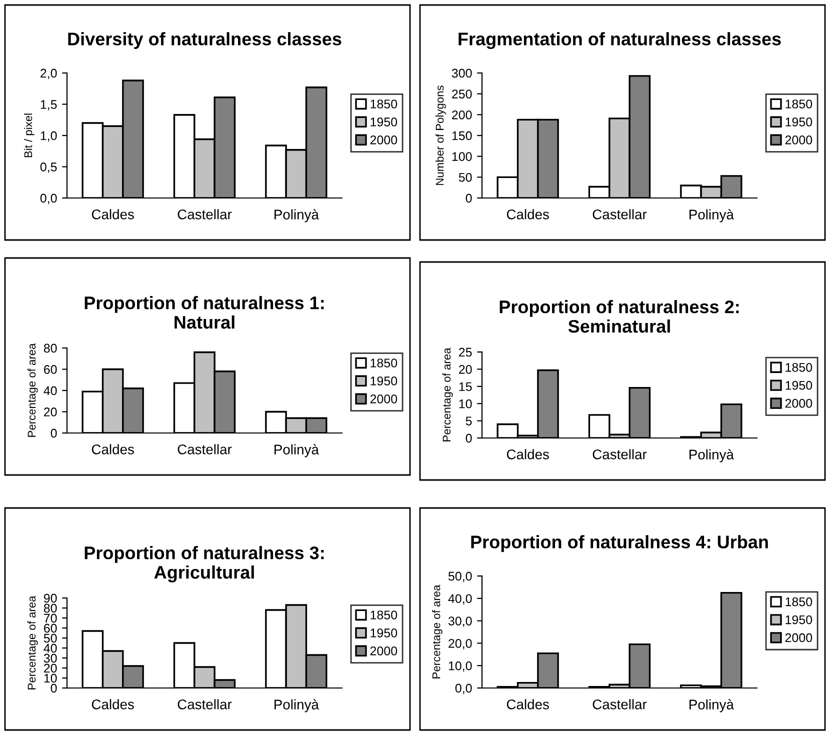 The width and height of the screenshot is (830, 735). I want to click on chart-title: Proportion of naturalness 3: Agricultural, so click(204, 564).